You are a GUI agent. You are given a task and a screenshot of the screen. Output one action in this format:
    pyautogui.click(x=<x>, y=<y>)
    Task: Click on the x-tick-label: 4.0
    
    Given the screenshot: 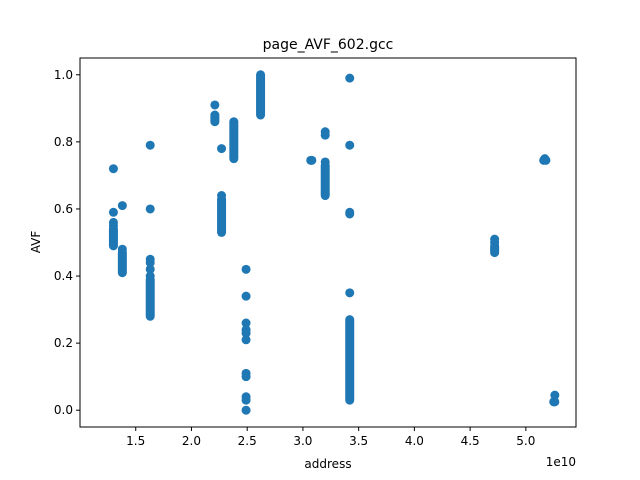 What is the action you would take?
    pyautogui.click(x=414, y=441)
    